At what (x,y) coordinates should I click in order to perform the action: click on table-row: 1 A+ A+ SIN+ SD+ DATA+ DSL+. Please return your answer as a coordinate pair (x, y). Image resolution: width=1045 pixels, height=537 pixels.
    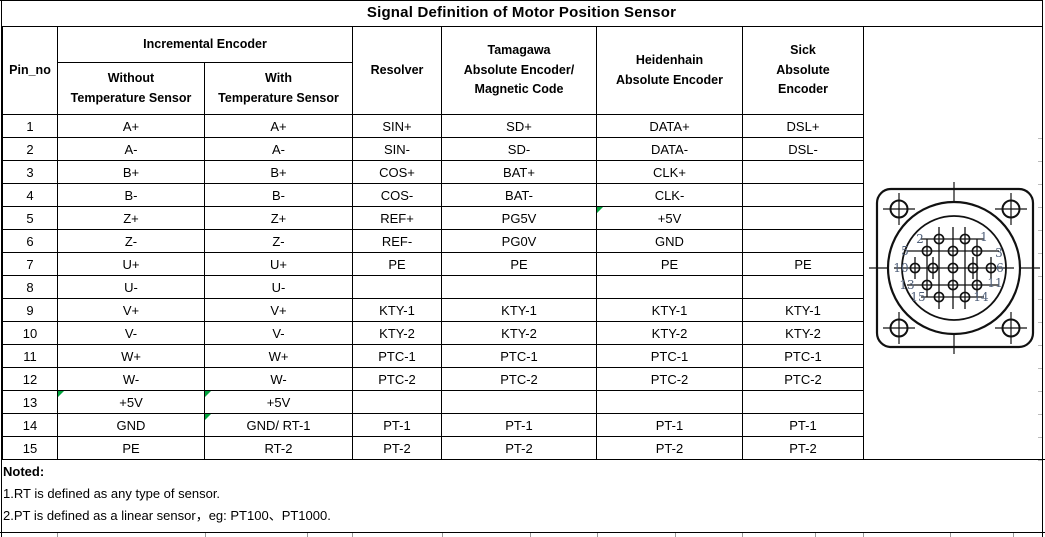
    Looking at the image, I should click on (433, 126).